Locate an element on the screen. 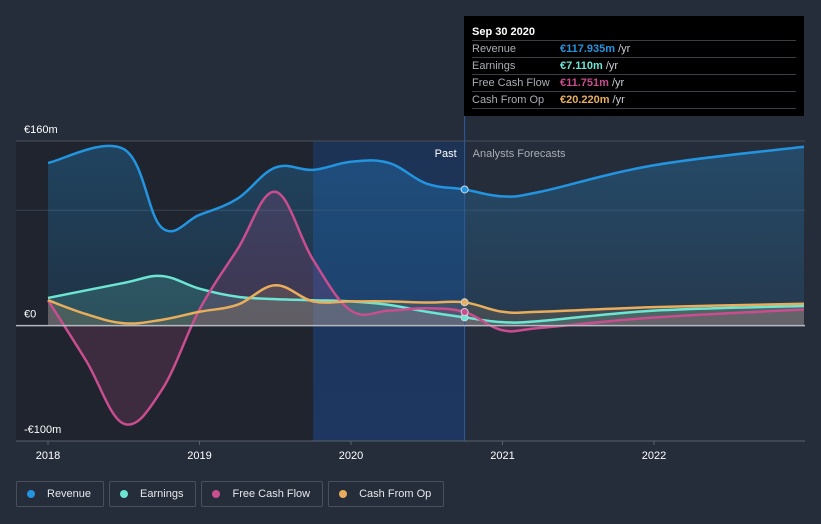 This screenshot has height=524, width=821. x-tick-label: 2020 is located at coordinates (351, 456).